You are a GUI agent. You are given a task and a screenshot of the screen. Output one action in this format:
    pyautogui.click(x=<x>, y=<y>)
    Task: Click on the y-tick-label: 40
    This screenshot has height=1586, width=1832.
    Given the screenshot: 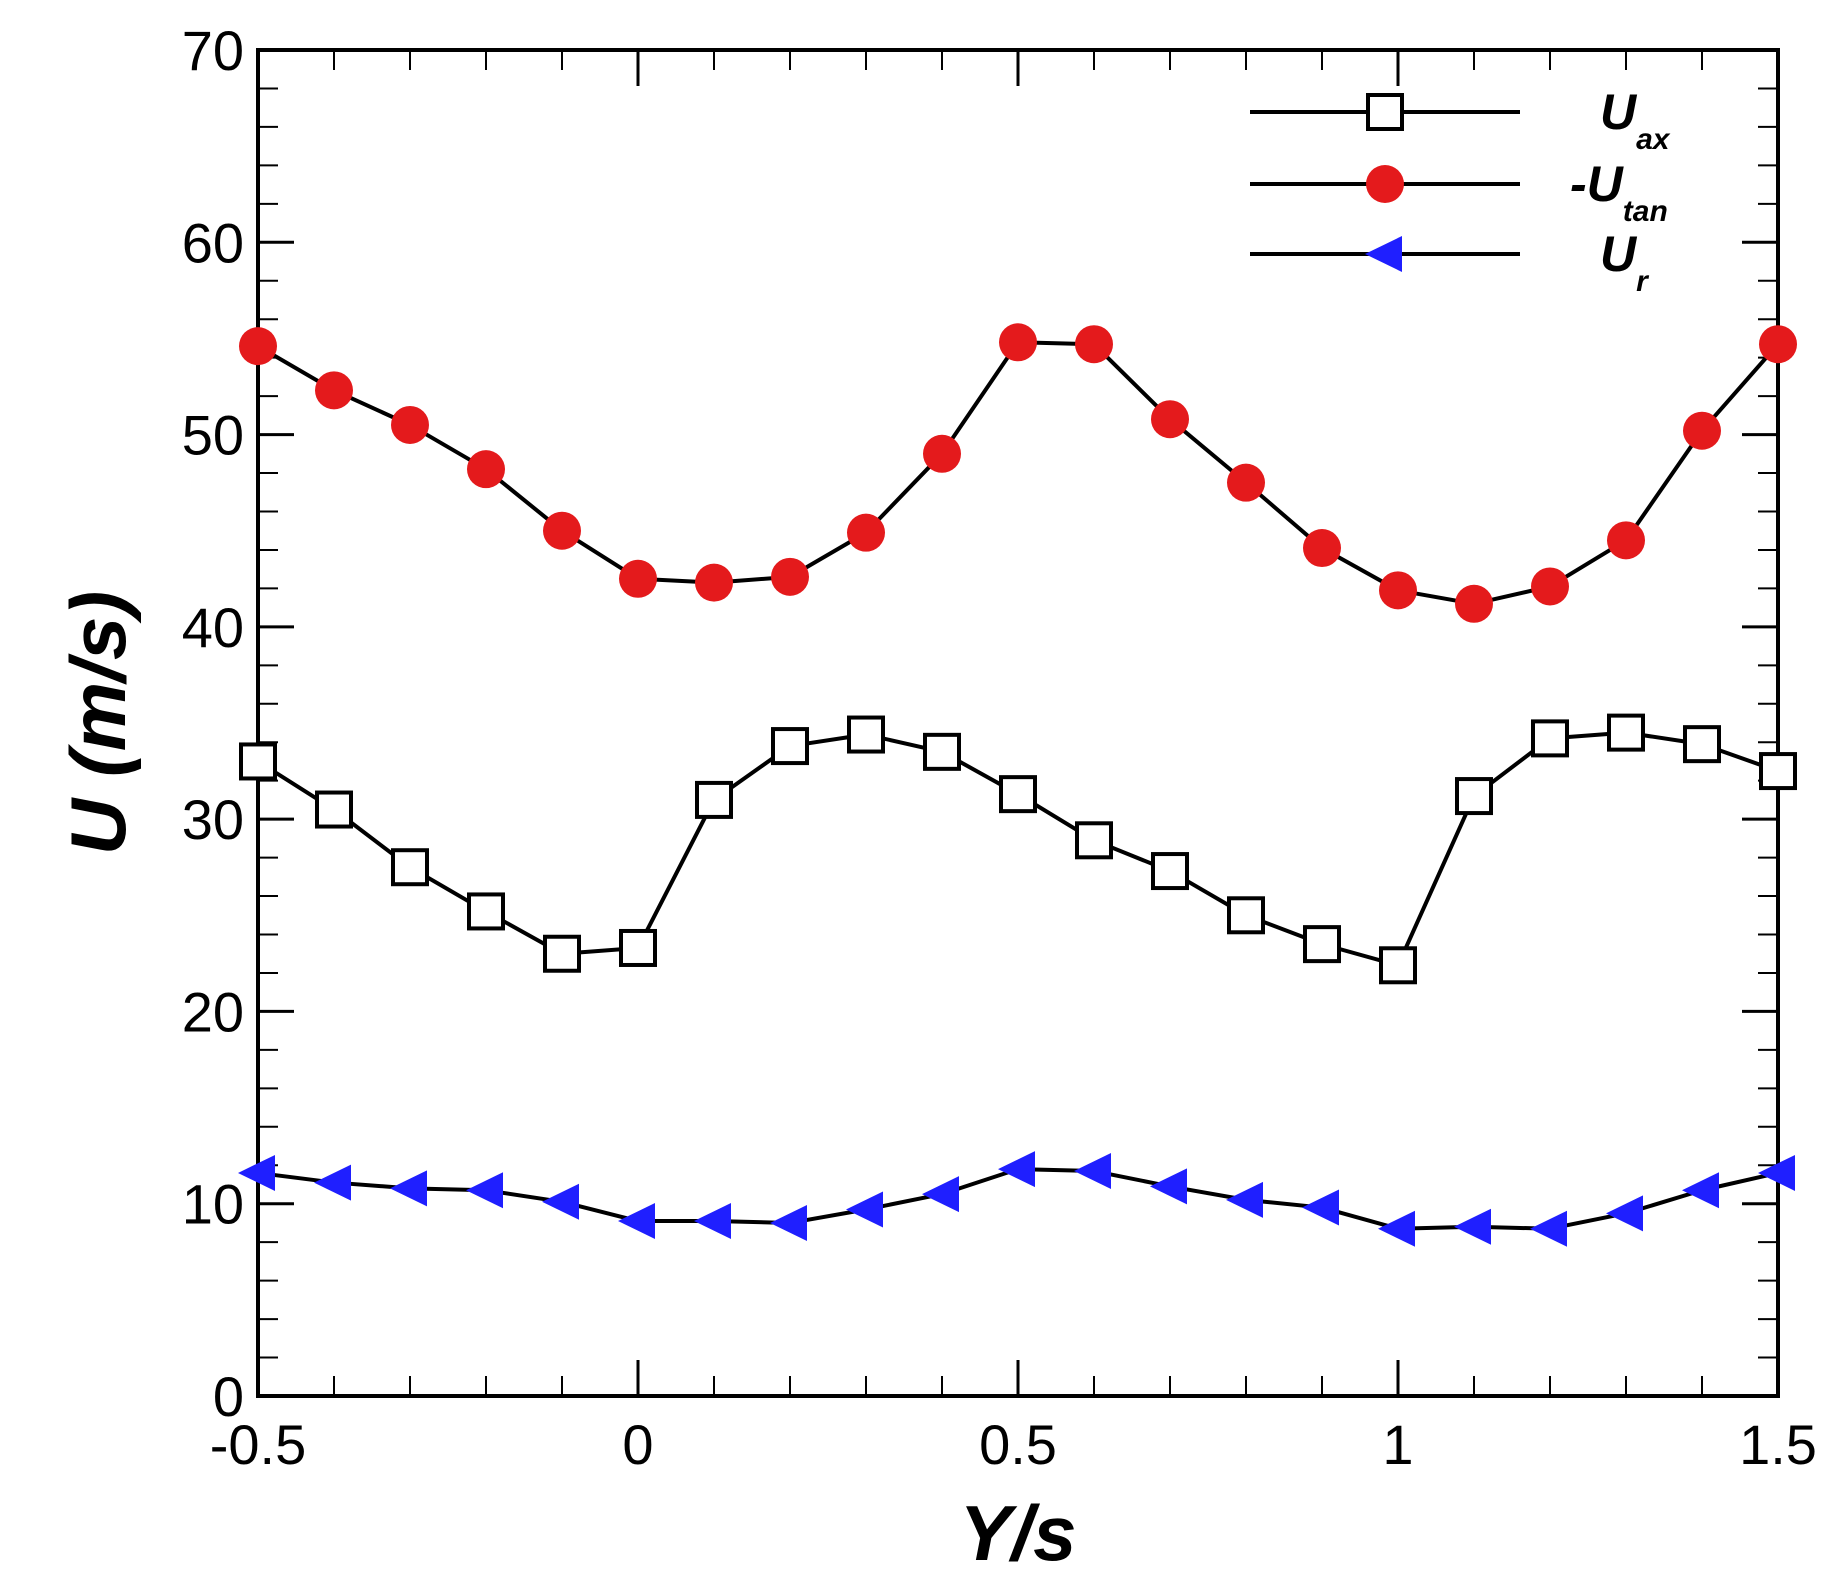 What is the action you would take?
    pyautogui.click(x=213, y=627)
    